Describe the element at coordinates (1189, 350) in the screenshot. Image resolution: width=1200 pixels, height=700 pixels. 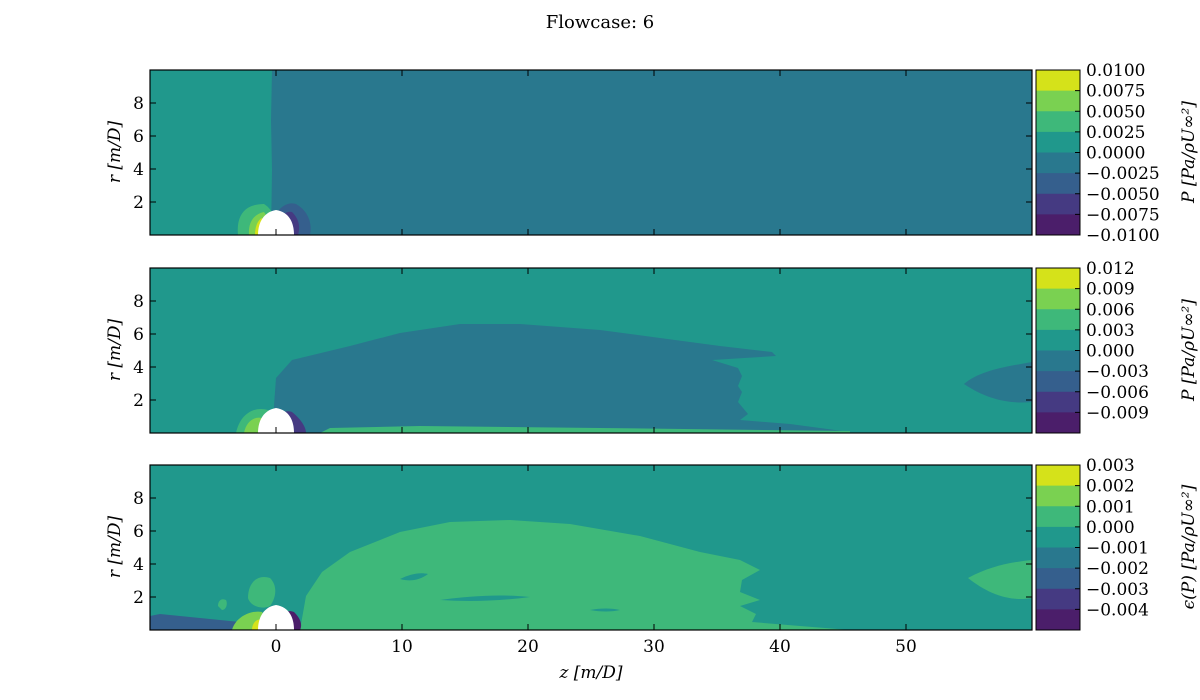
I see `panel-2-colorbar-label: P [Pa/ρU∞²]` at that location.